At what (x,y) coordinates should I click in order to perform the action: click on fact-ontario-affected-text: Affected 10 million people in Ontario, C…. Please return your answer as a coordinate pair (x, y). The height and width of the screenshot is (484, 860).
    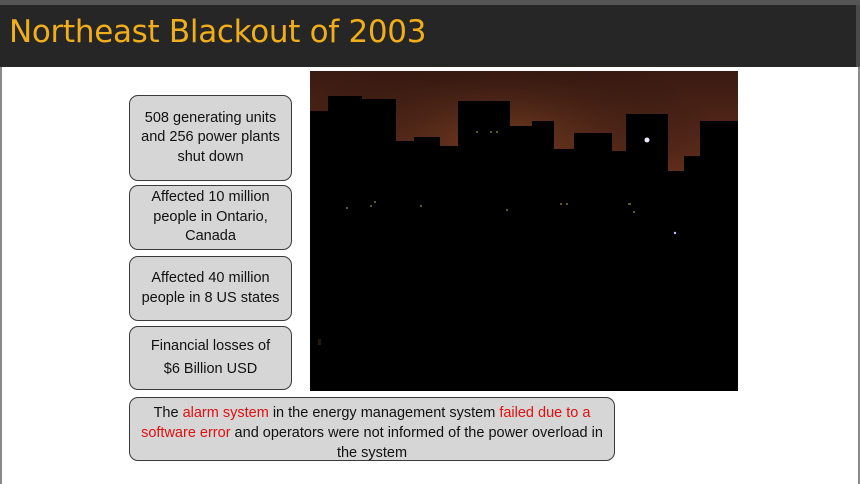
    Looking at the image, I should click on (210, 217).